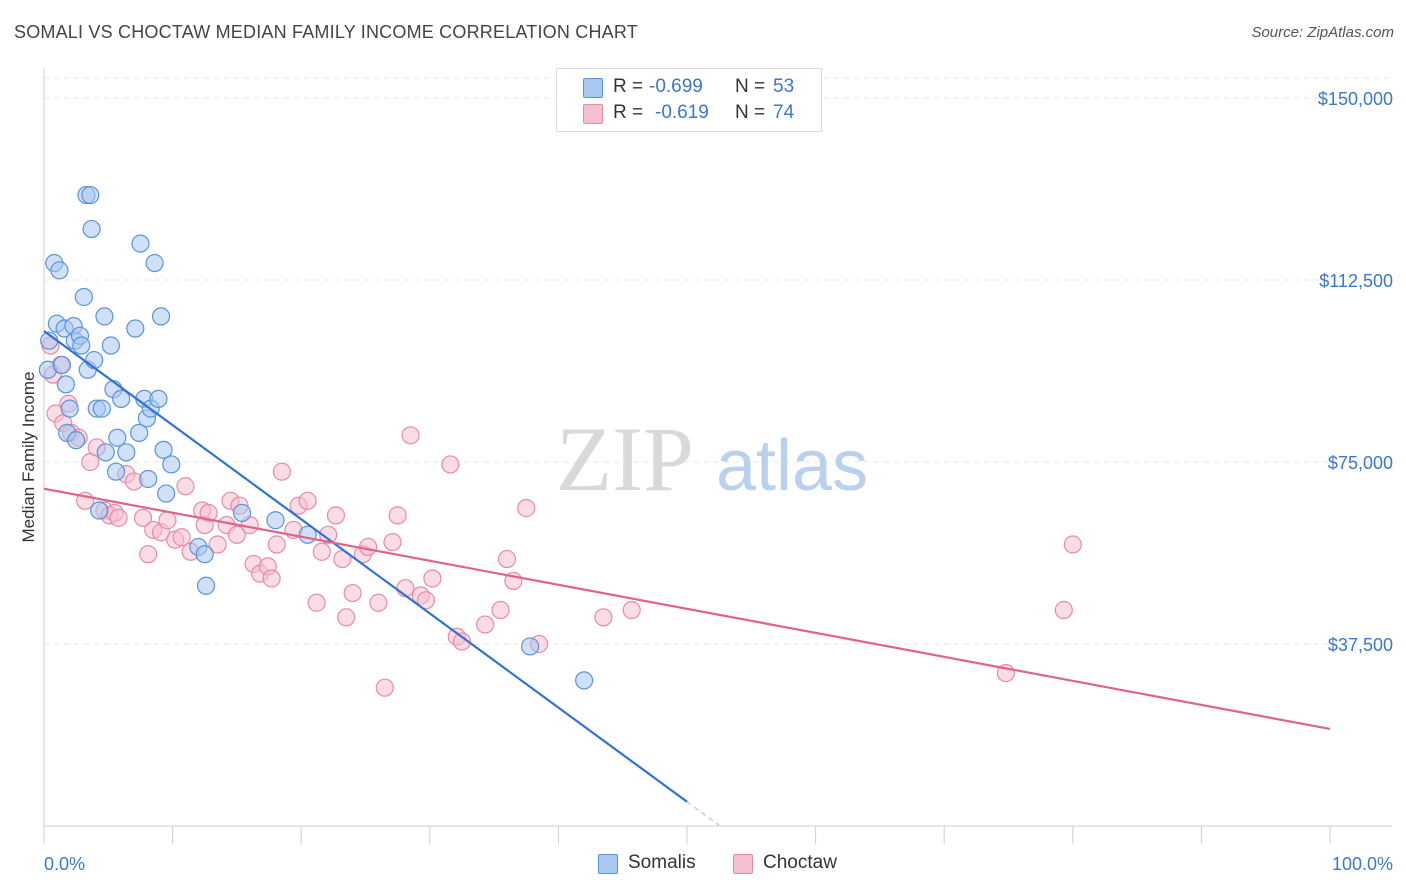 This screenshot has width=1406, height=892. Describe the element at coordinates (784, 112) in the screenshot. I see `legend-n-value: 74` at that location.